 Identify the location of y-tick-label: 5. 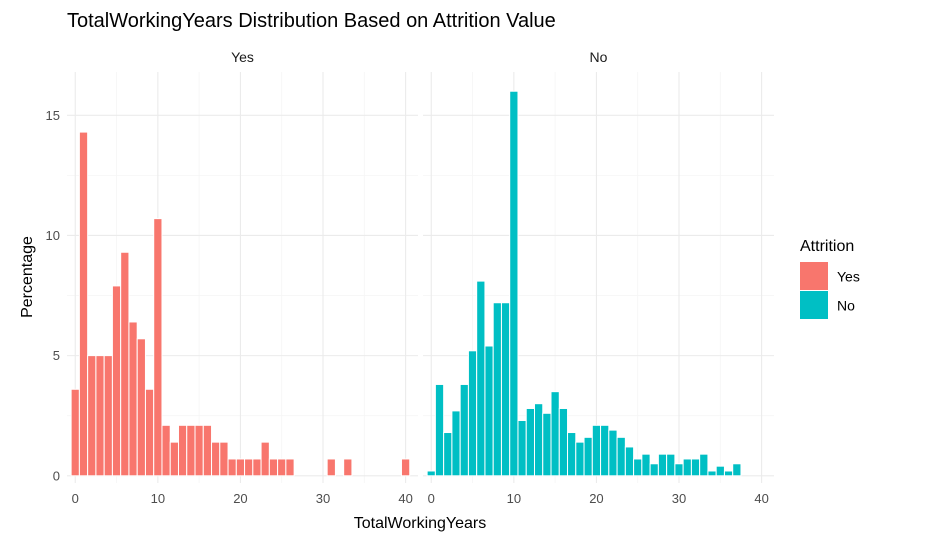
(56, 355).